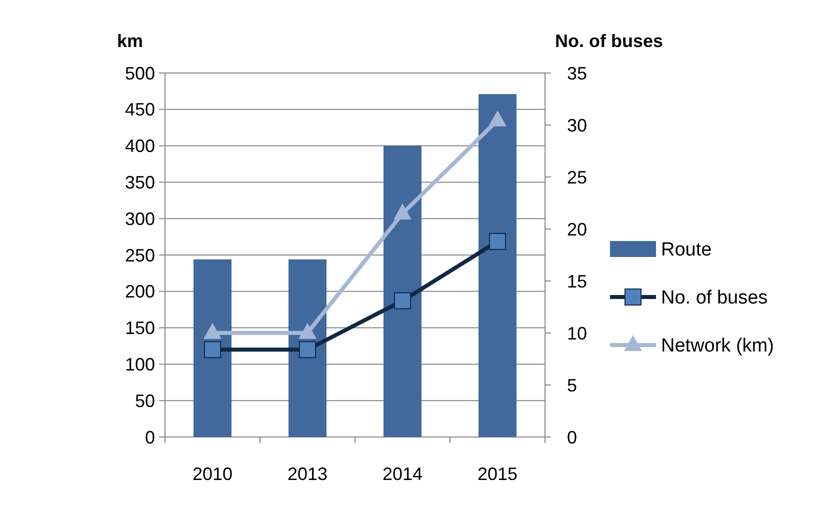 The image size is (815, 511). Describe the element at coordinates (577, 125) in the screenshot. I see `y2-tick-label: 30` at that location.